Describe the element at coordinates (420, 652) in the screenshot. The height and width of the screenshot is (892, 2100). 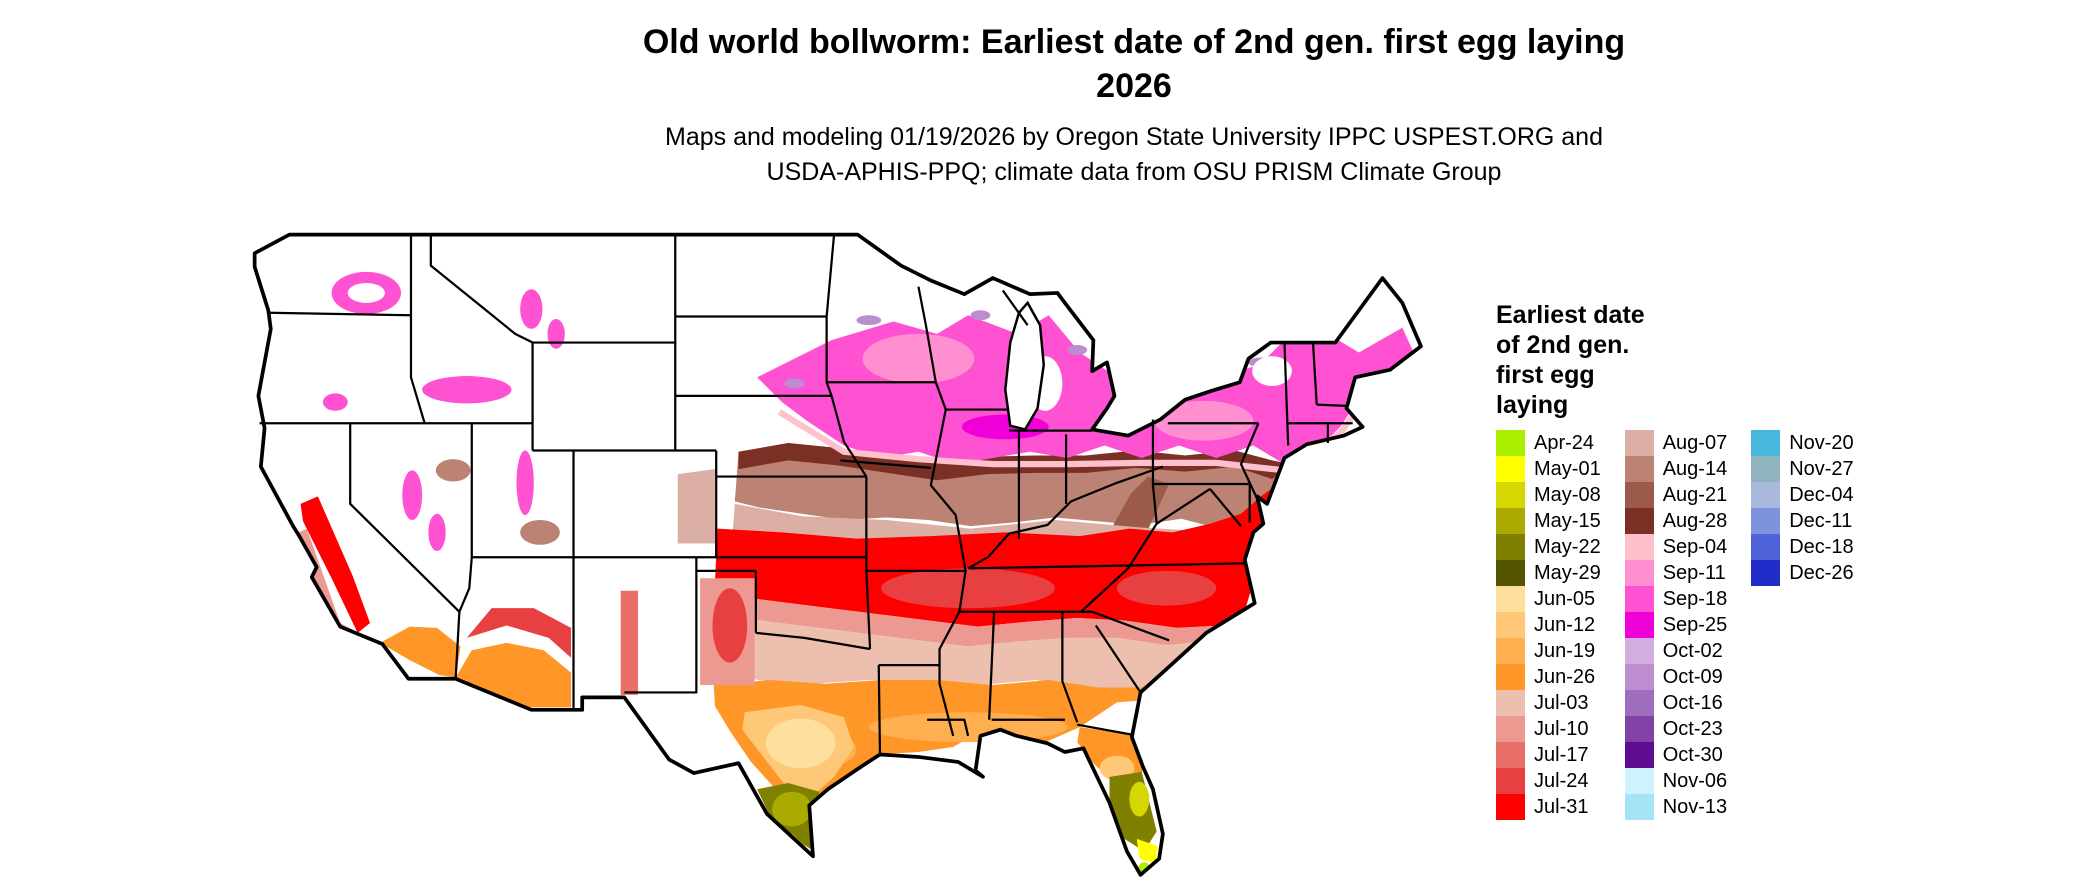
I see `region-socal-mojave-orange` at that location.